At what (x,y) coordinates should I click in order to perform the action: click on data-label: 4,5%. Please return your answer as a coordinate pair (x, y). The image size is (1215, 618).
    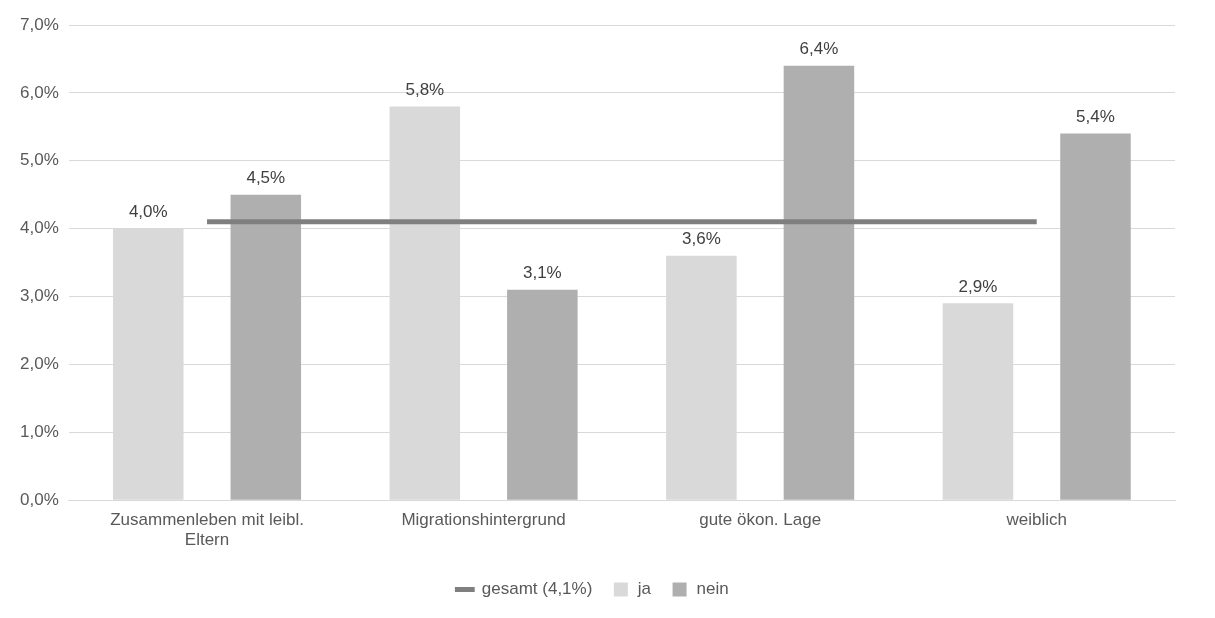
    Looking at the image, I should click on (266, 177).